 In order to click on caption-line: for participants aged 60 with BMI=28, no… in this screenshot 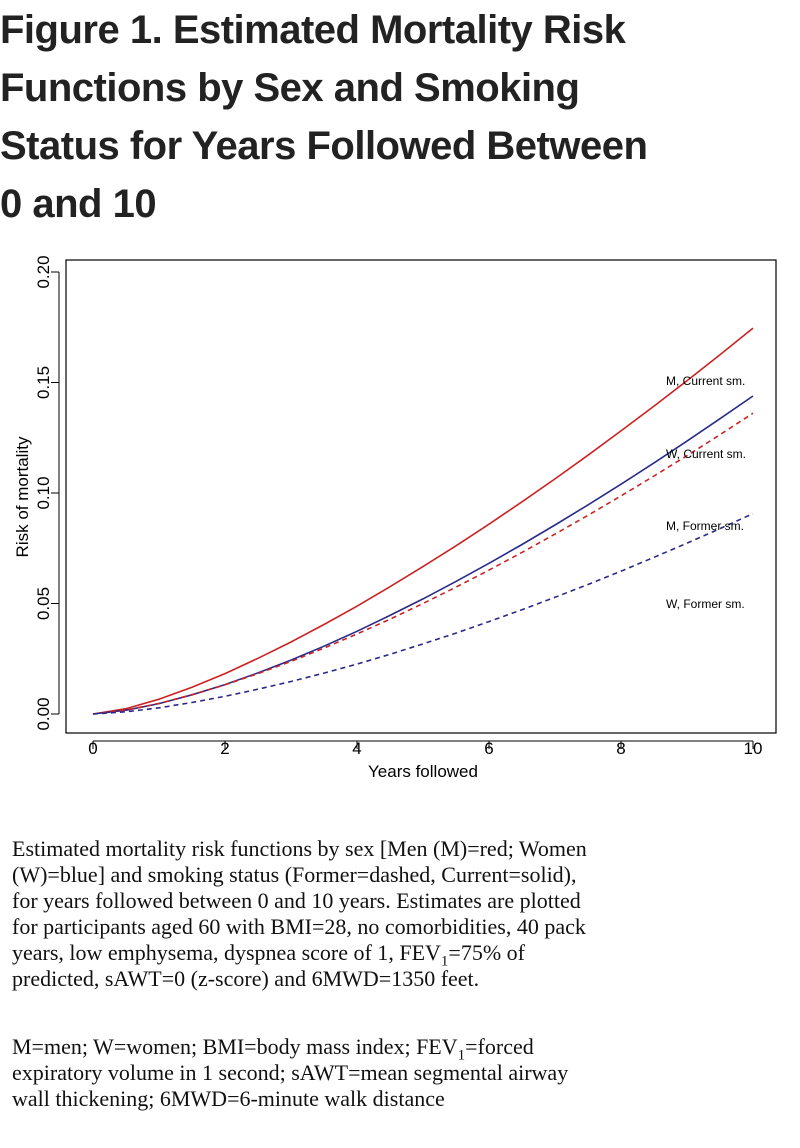, I will do `click(299, 926)`.